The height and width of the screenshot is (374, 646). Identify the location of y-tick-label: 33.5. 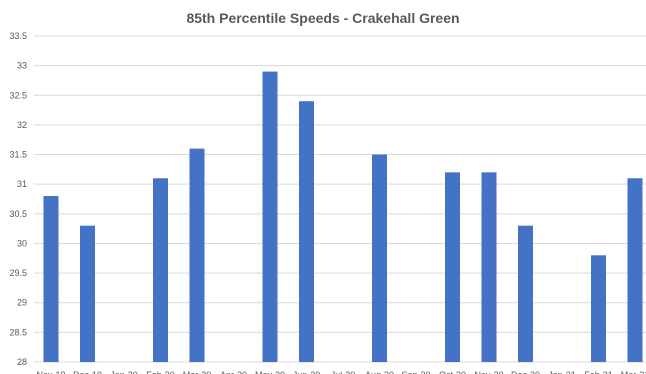
(18, 36).